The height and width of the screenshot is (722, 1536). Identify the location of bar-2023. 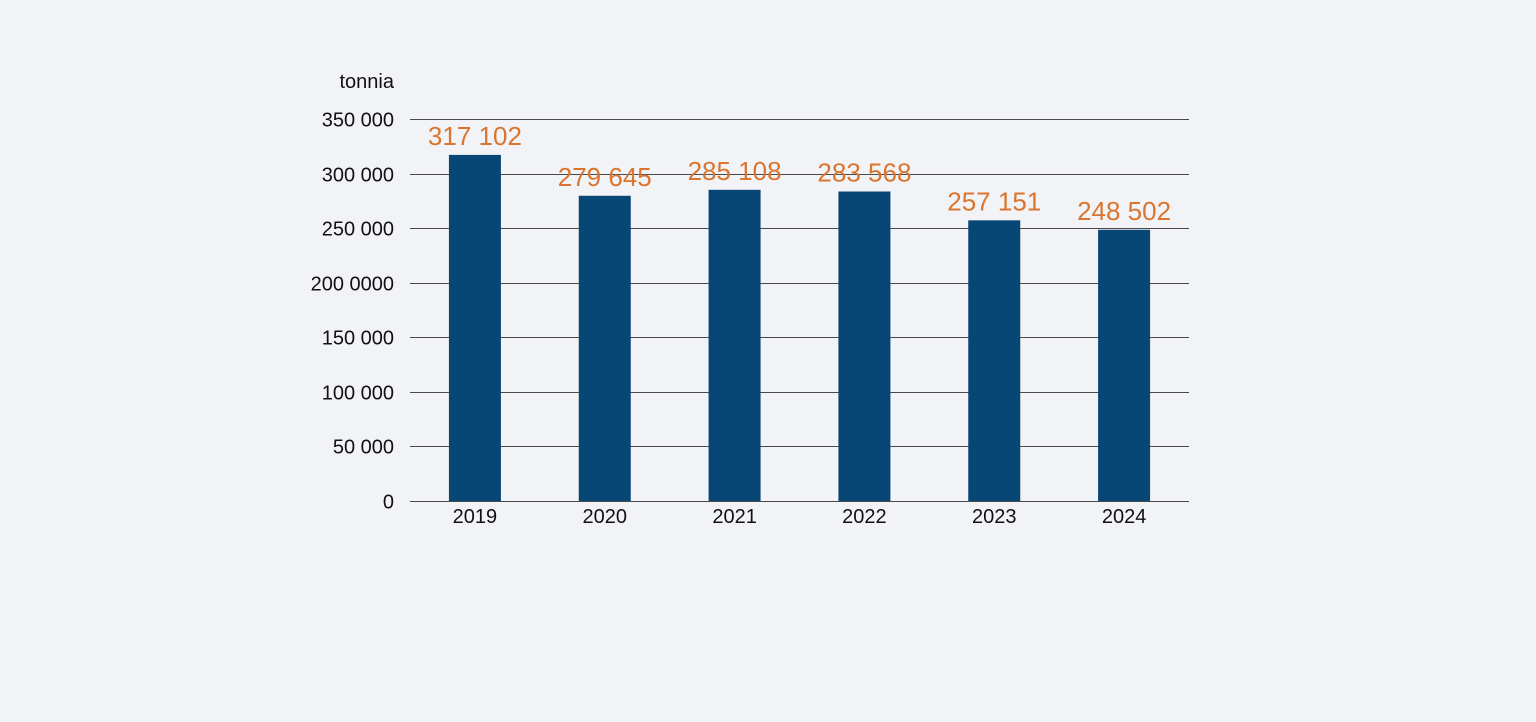
(994, 360).